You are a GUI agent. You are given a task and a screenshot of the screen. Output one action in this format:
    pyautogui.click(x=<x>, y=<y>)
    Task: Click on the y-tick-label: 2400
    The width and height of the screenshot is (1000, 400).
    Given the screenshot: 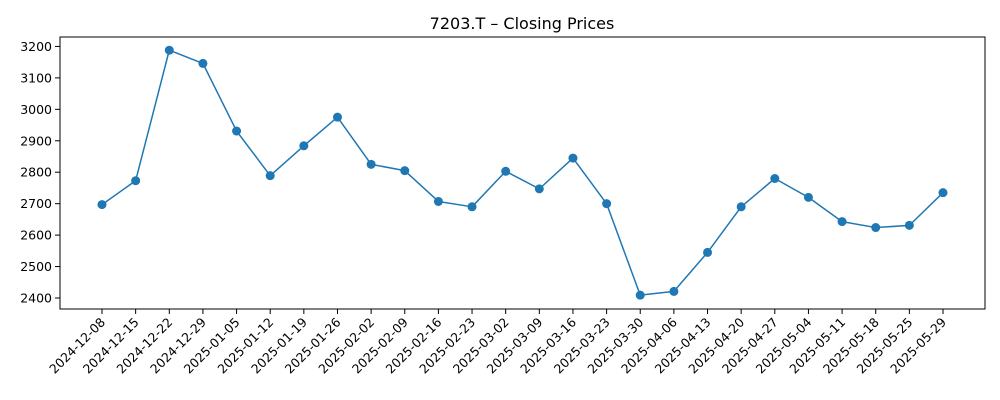 What is the action you would take?
    pyautogui.click(x=36, y=297)
    